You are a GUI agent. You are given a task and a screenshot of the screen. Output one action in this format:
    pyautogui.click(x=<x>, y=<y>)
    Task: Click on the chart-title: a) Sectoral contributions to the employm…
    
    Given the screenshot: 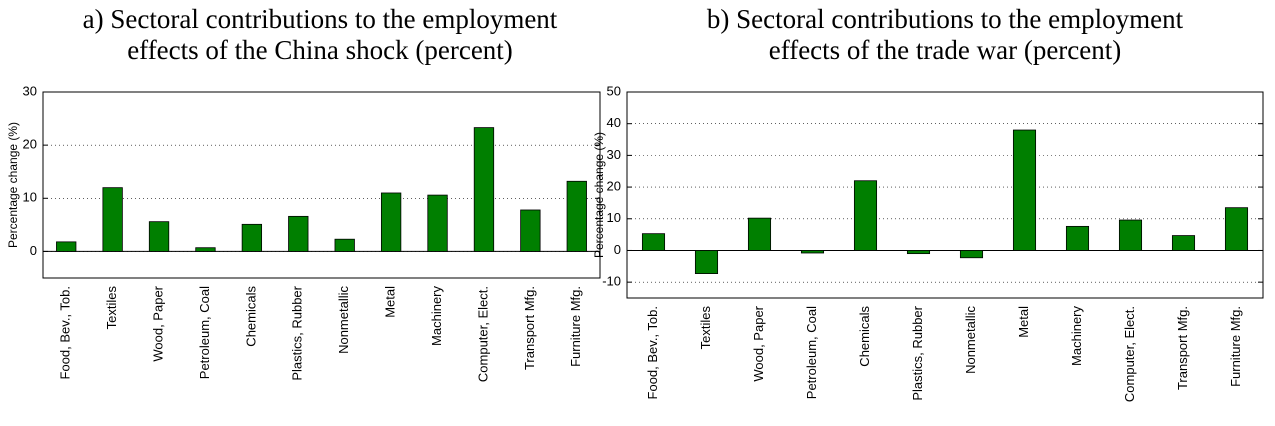 What is the action you would take?
    pyautogui.click(x=320, y=19)
    